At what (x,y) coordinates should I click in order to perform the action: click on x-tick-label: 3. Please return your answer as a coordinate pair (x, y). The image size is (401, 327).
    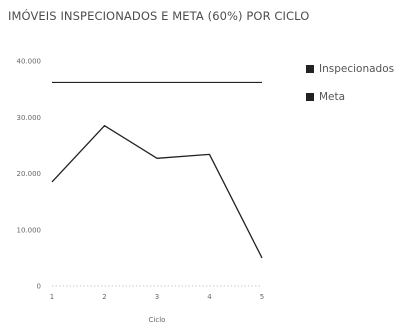
    Looking at the image, I should click on (157, 297).